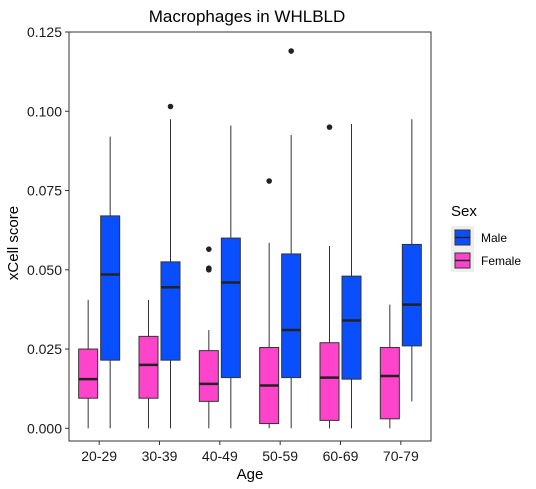  I want to click on legend: Sex Male Female, so click(486, 237).